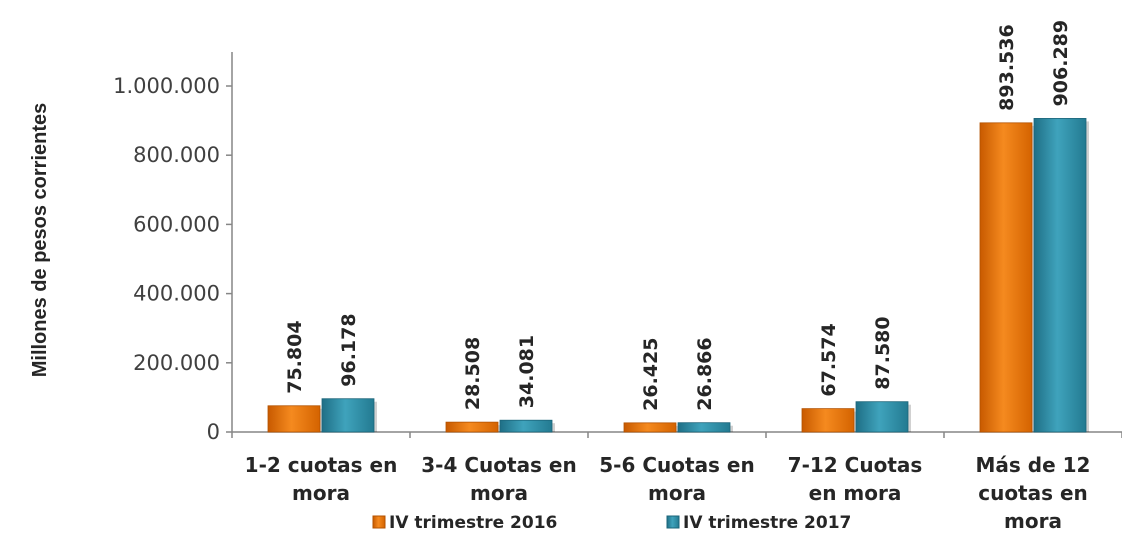  What do you see at coordinates (321, 479) in the screenshot?
I see `x-category-label: 1-2 cuotas en mora` at bounding box center [321, 479].